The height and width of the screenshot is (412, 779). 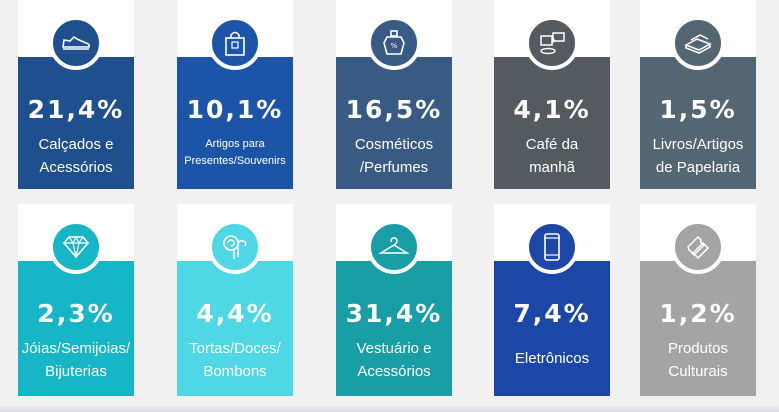 What do you see at coordinates (698, 247) in the screenshot?
I see `tickets-icon` at bounding box center [698, 247].